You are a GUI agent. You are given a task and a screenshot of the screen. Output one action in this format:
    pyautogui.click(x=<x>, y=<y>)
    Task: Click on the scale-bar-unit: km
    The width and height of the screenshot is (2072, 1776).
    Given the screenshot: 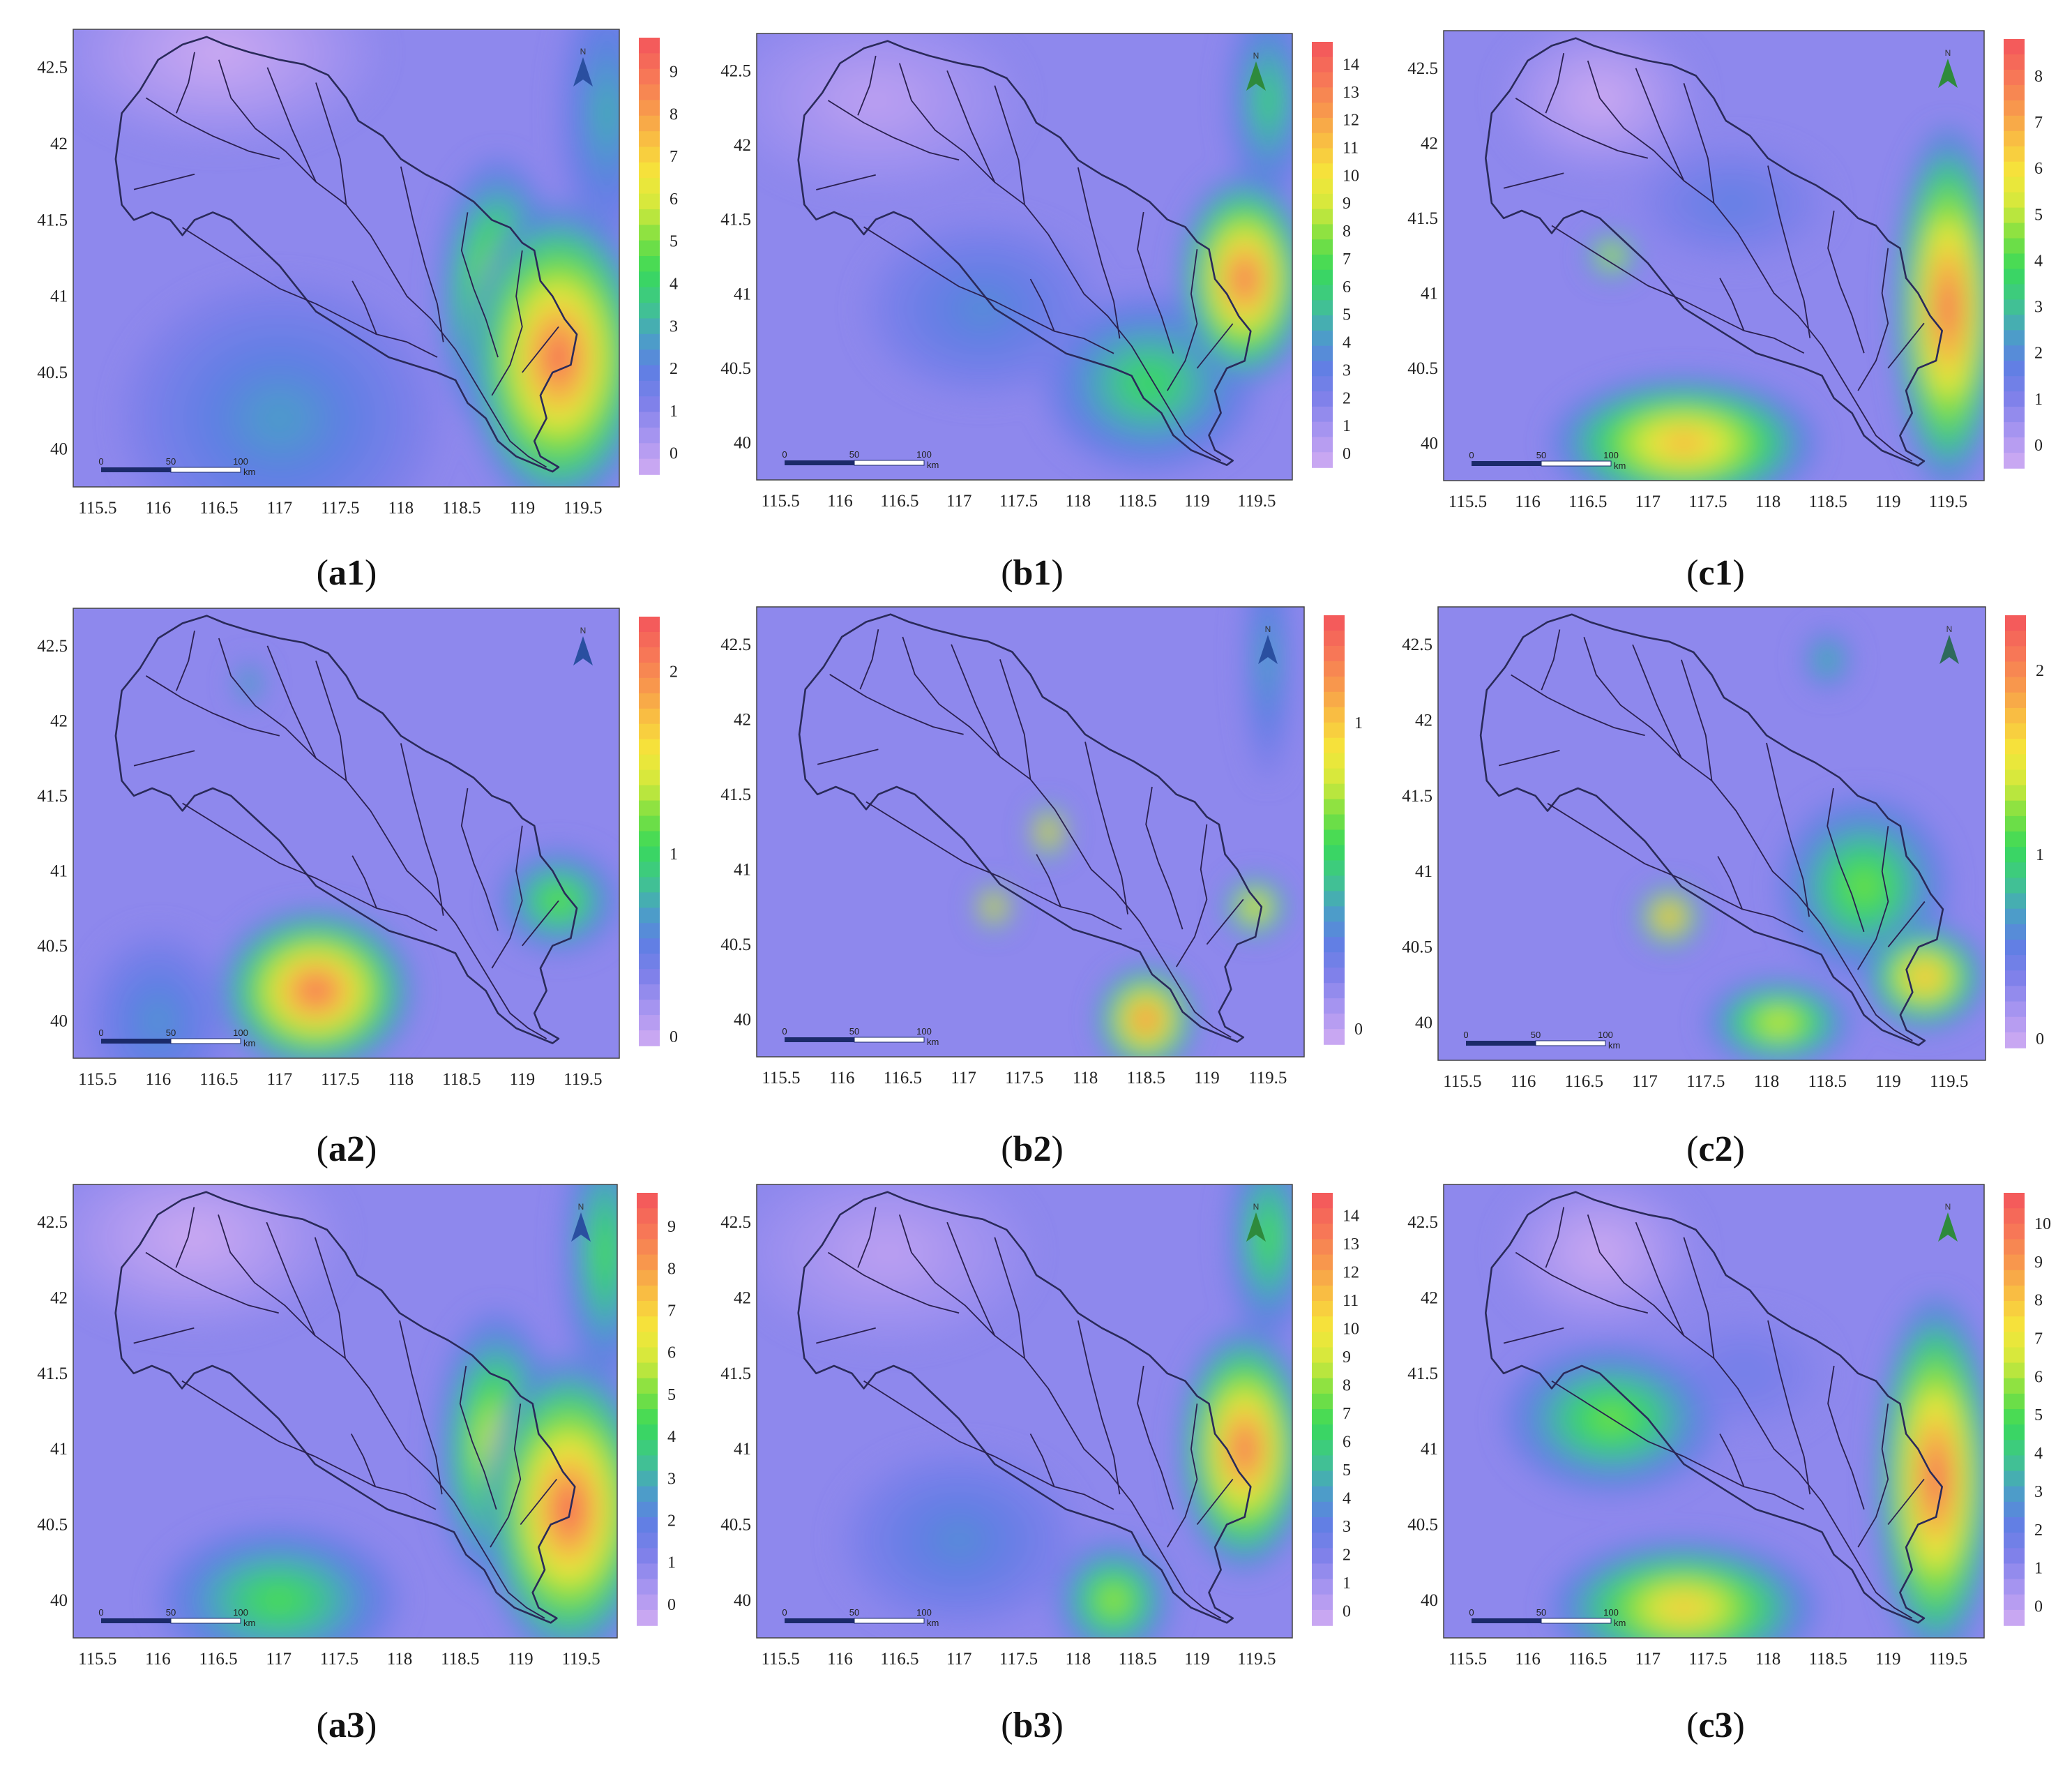 What is the action you would take?
    pyautogui.click(x=249, y=1043)
    